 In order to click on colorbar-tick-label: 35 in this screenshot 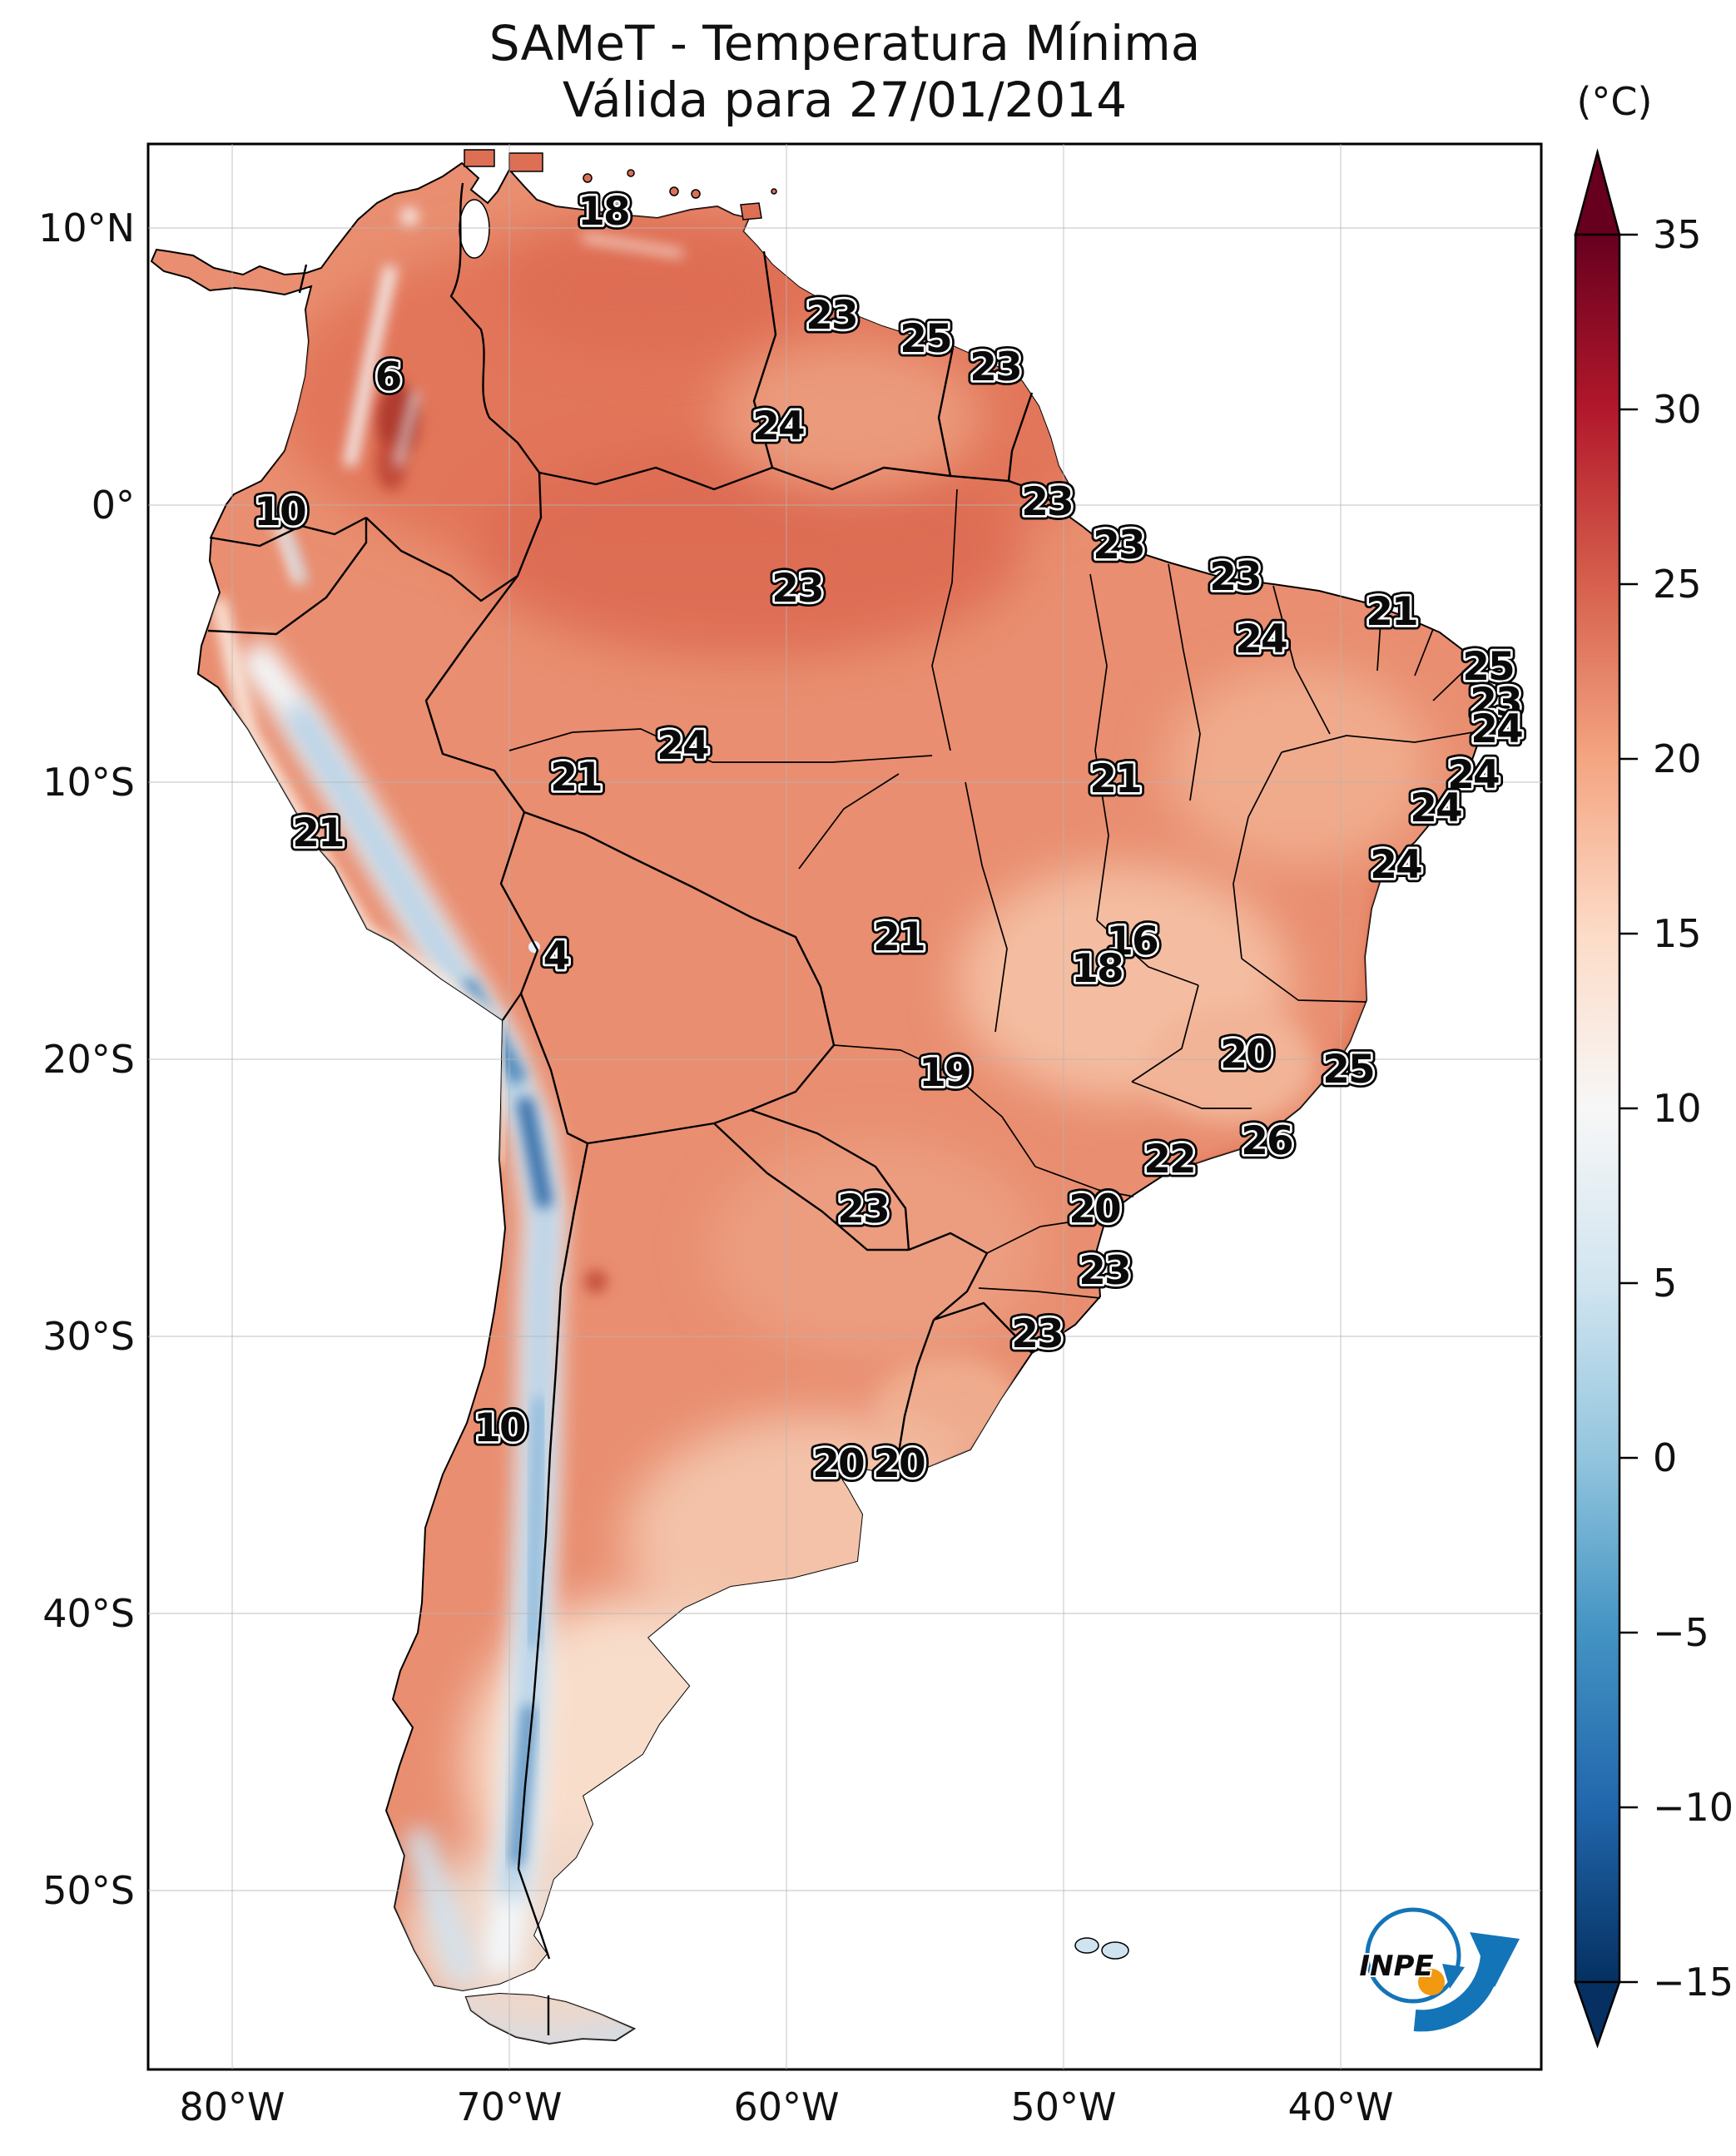, I will do `click(1678, 234)`.